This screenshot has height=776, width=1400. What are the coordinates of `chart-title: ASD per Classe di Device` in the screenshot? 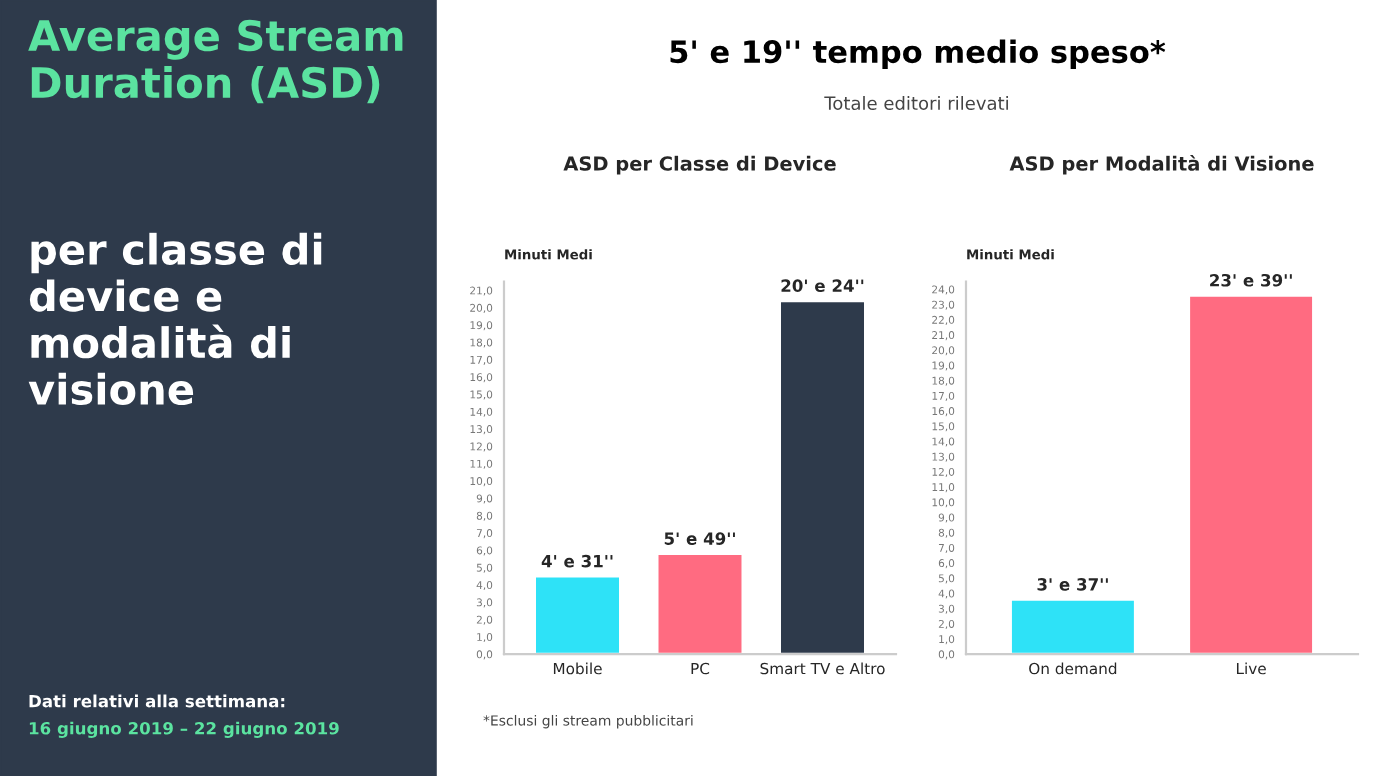 It's located at (699, 165).